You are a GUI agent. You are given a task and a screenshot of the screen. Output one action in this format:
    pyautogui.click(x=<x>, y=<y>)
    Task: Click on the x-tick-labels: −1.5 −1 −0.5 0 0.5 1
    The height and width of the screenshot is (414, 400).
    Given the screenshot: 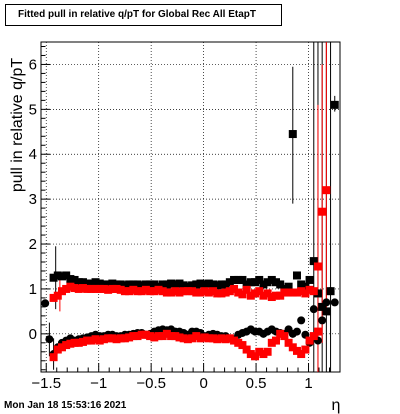 What is the action you would take?
    pyautogui.click(x=171, y=383)
    